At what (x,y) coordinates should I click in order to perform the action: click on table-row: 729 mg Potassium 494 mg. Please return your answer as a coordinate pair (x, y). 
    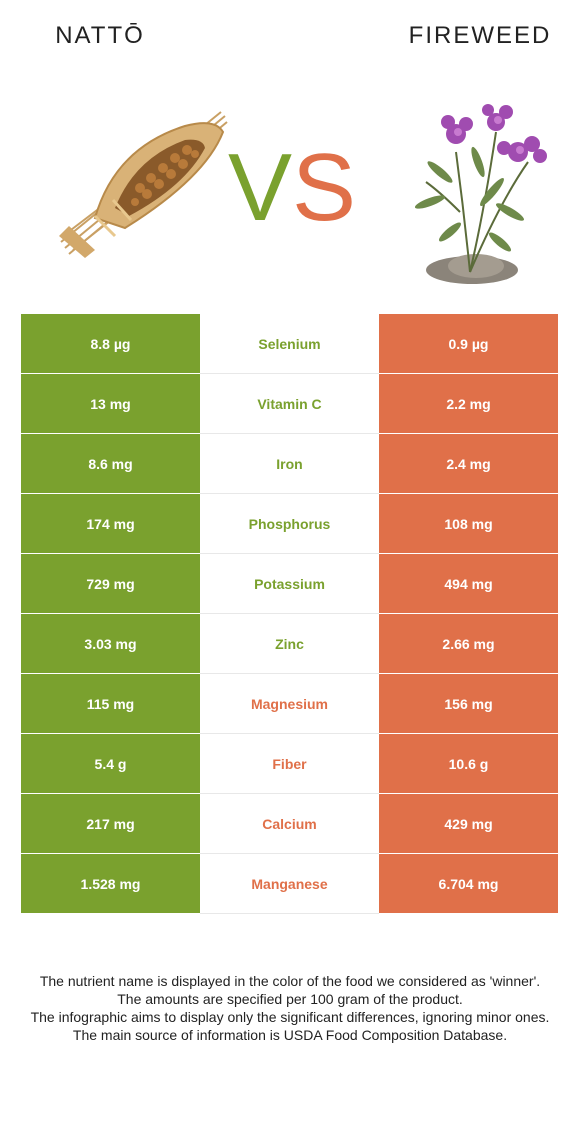
    Looking at the image, I should click on (289, 584).